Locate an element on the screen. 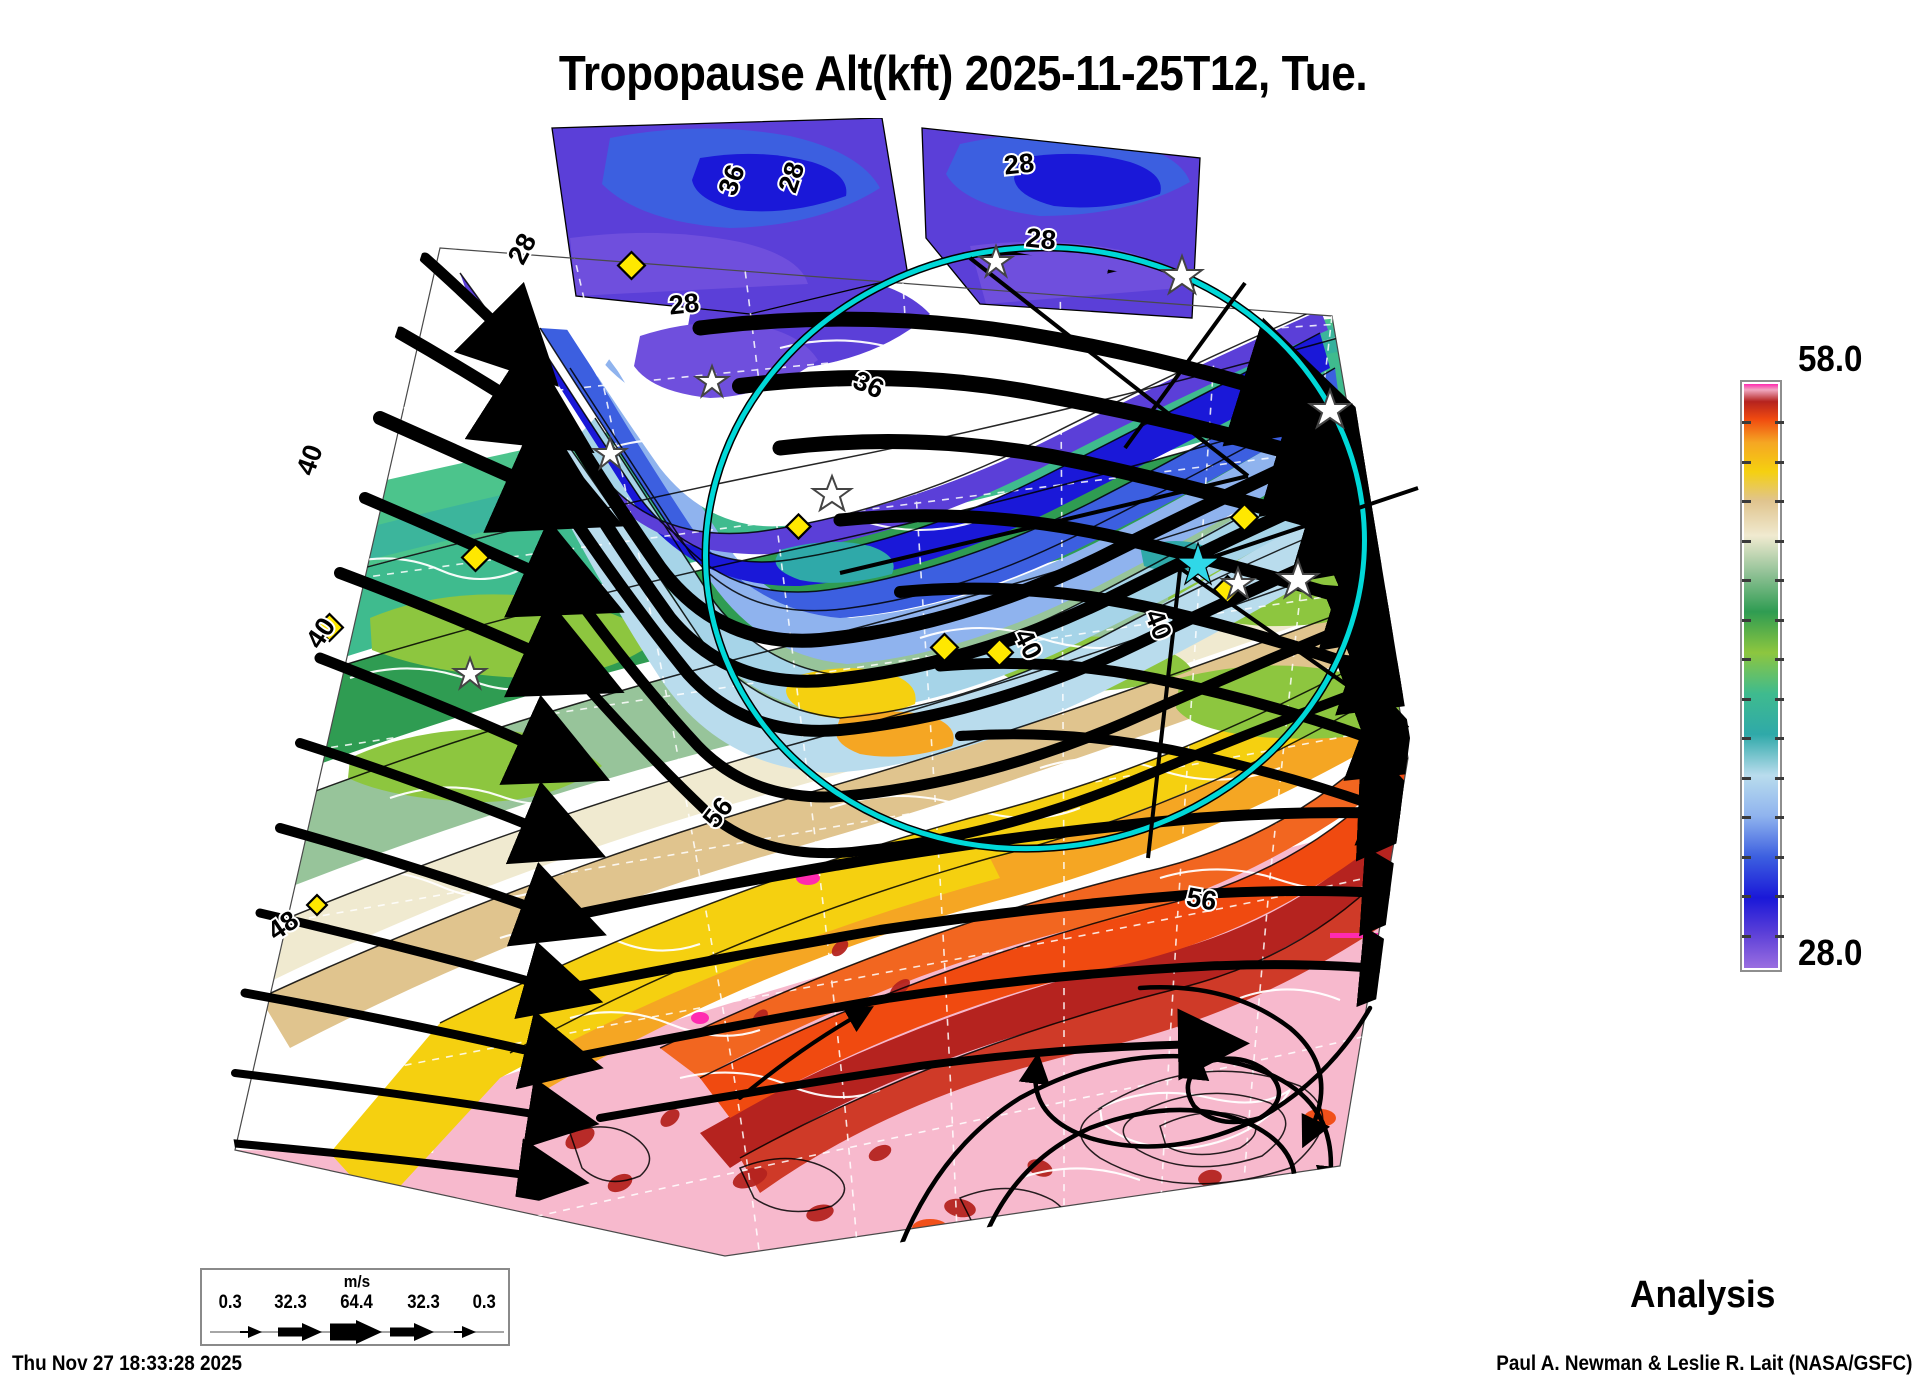  colorbar-gradient is located at coordinates (1761, 676).